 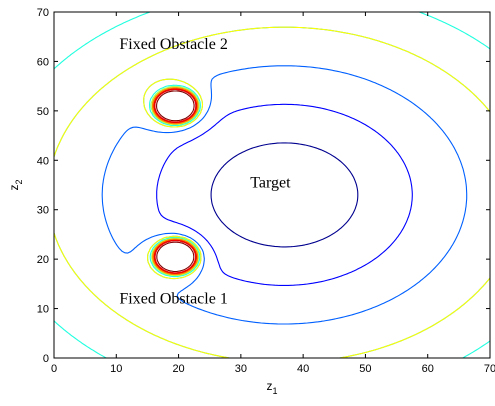 What do you see at coordinates (271, 387) in the screenshot?
I see `x-axis-label: z1` at bounding box center [271, 387].